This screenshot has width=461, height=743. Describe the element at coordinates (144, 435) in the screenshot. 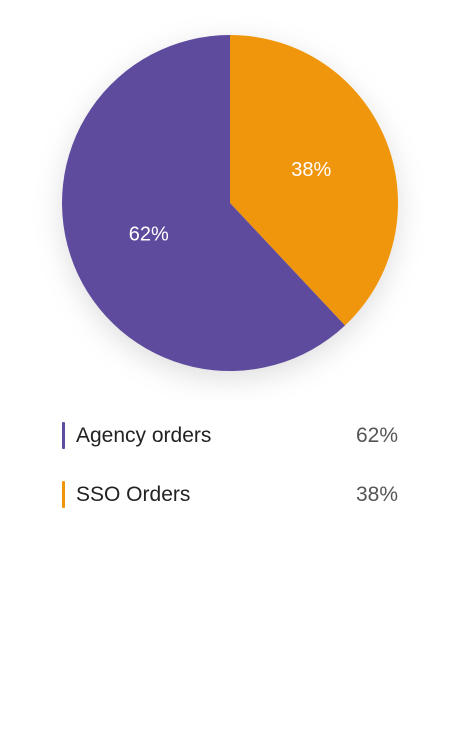

I see `legend-label-agency-orders: Agency orders` at that location.